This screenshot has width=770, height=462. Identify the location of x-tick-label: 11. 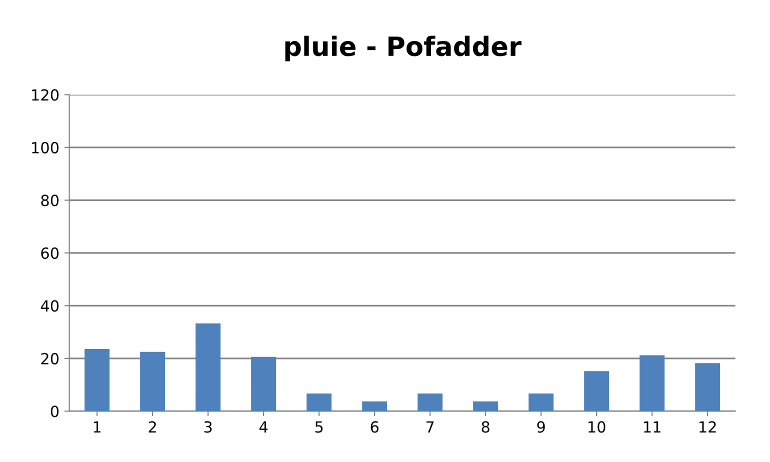
(652, 427).